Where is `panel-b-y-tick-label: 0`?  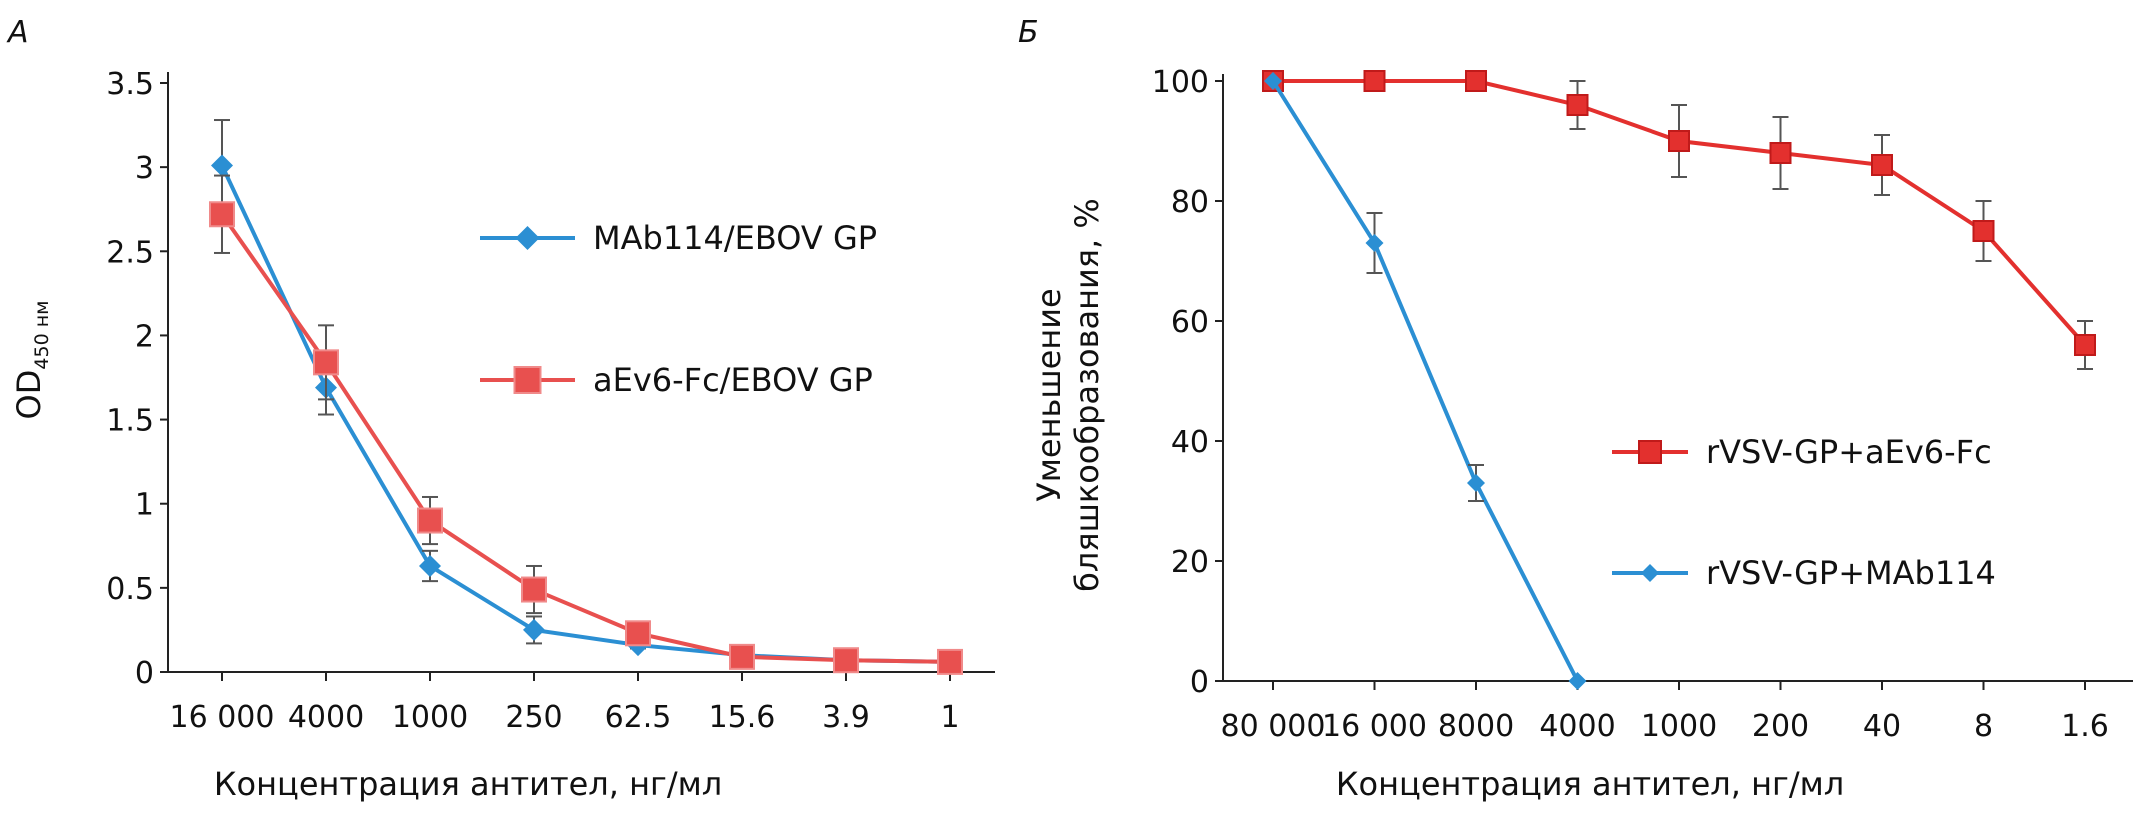
panel-b-y-tick-label: 0 is located at coordinates (1199, 682).